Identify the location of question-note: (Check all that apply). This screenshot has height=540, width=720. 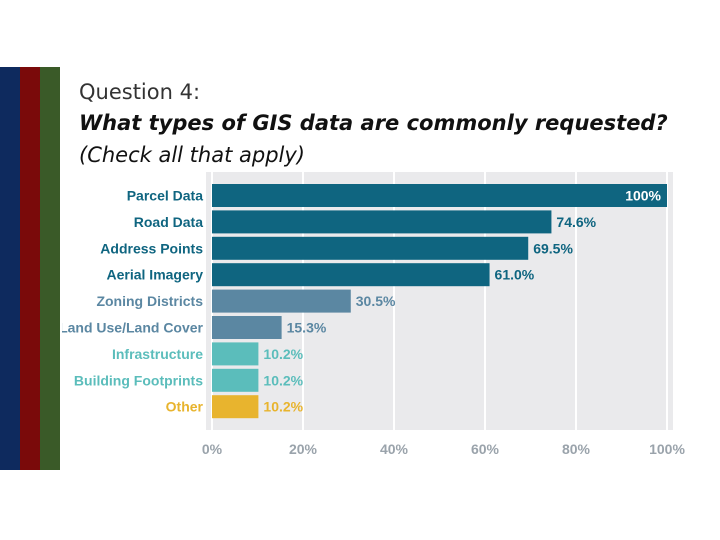
(192, 155).